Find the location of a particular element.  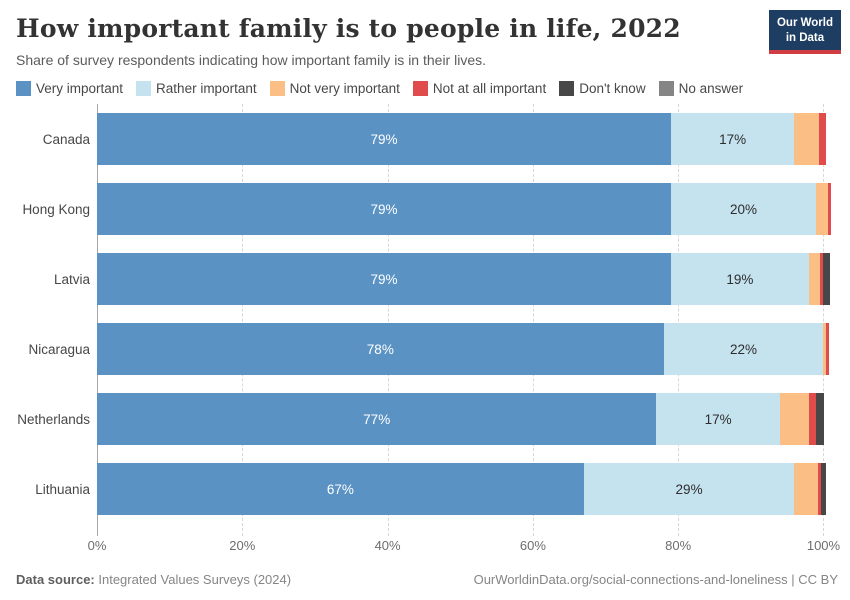

legend-label: No answer is located at coordinates (711, 88).